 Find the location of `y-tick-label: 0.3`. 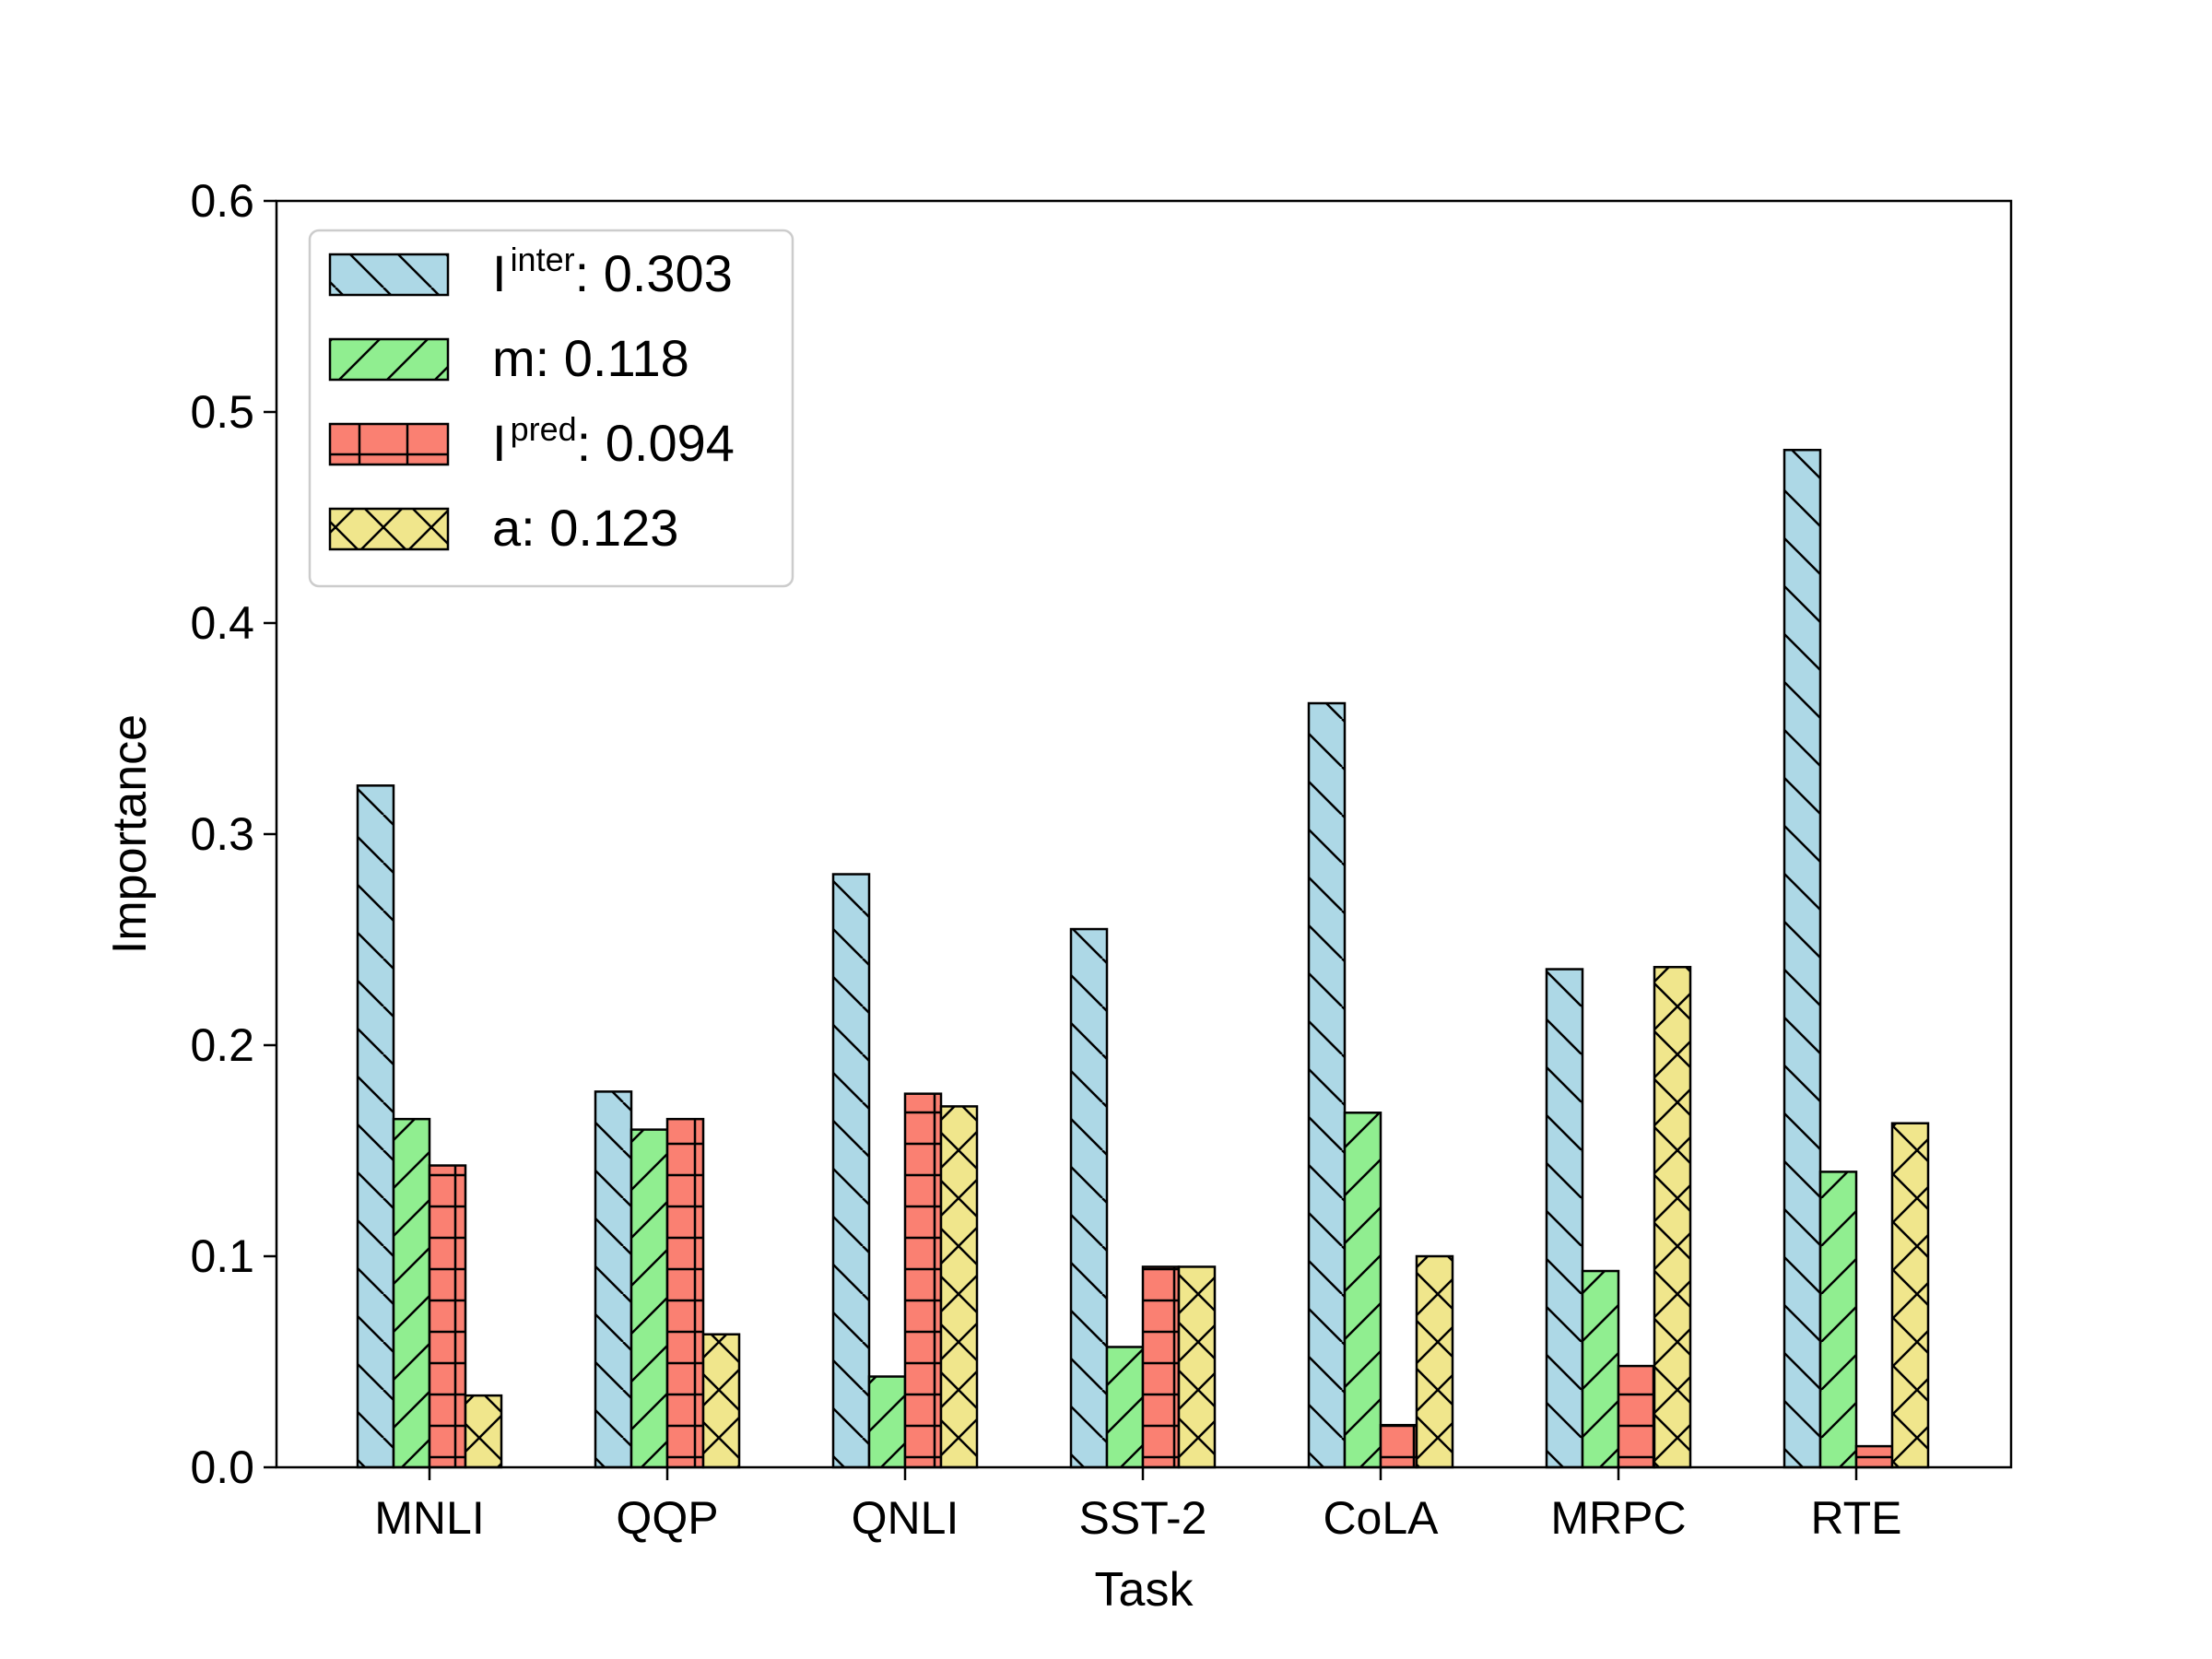

y-tick-label: 0.3 is located at coordinates (222, 834).